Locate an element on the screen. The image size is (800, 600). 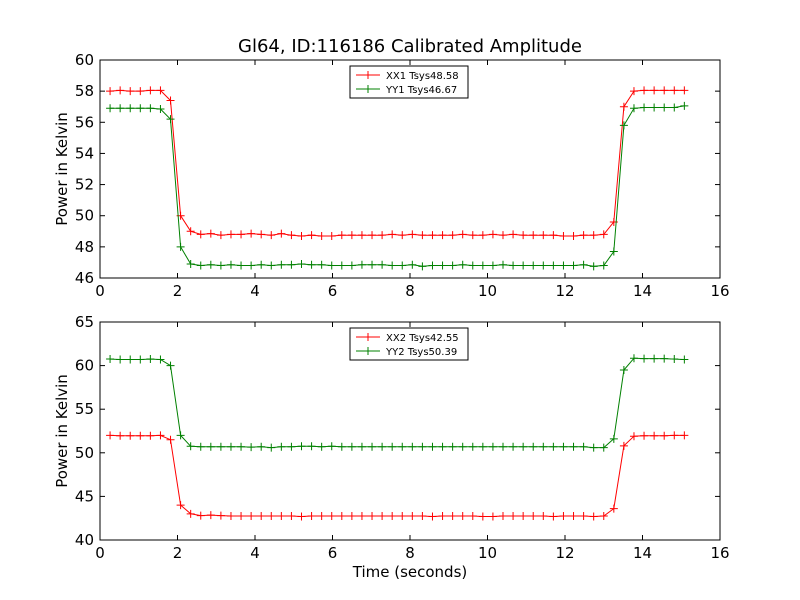
x-tick-label: 16 is located at coordinates (719, 291).